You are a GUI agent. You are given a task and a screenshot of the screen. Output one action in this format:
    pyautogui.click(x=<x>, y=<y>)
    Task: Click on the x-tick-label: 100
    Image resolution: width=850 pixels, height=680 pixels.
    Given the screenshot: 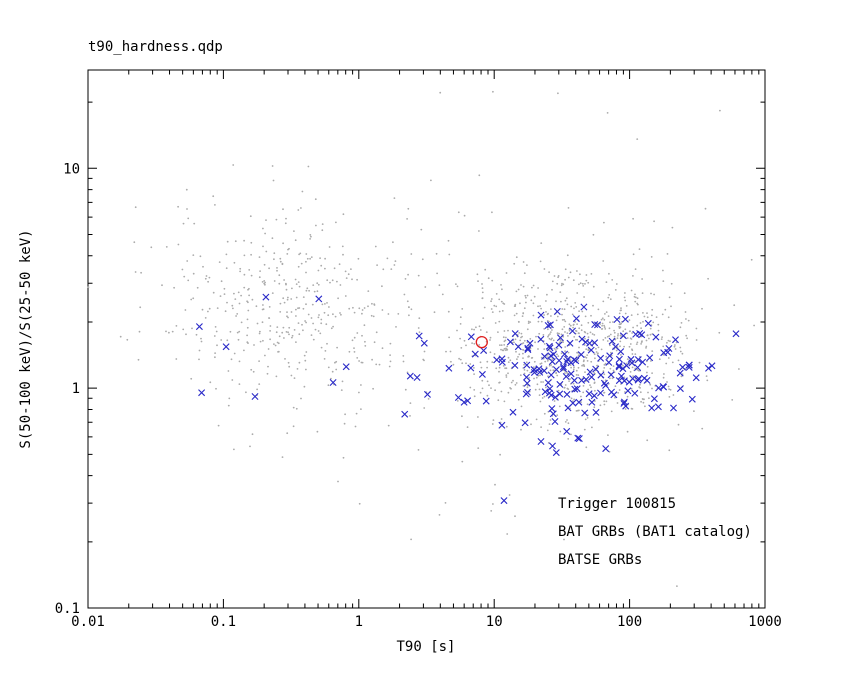 What is the action you would take?
    pyautogui.click(x=629, y=622)
    